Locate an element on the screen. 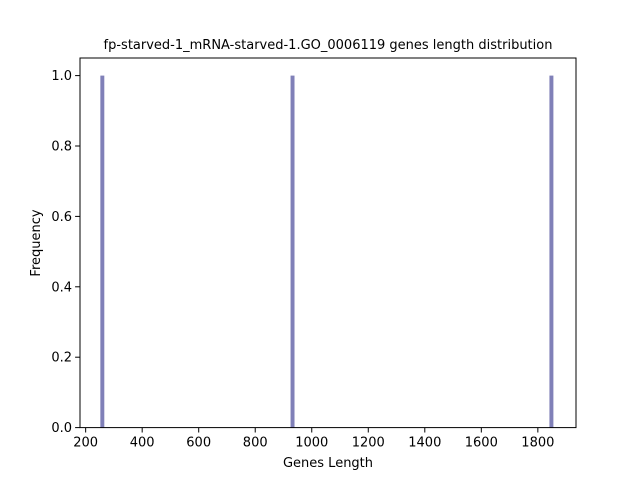  y-axis-label: Frequency is located at coordinates (36, 242).